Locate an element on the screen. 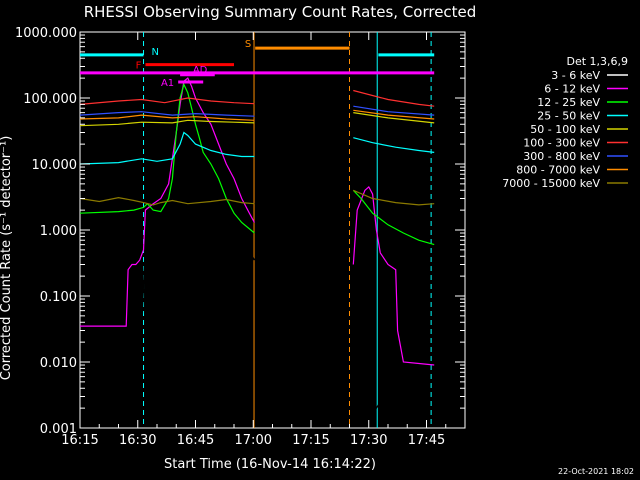 Image resolution: width=640 pixels, height=480 pixels. x-tick-label-4: 17:15 is located at coordinates (310, 440).